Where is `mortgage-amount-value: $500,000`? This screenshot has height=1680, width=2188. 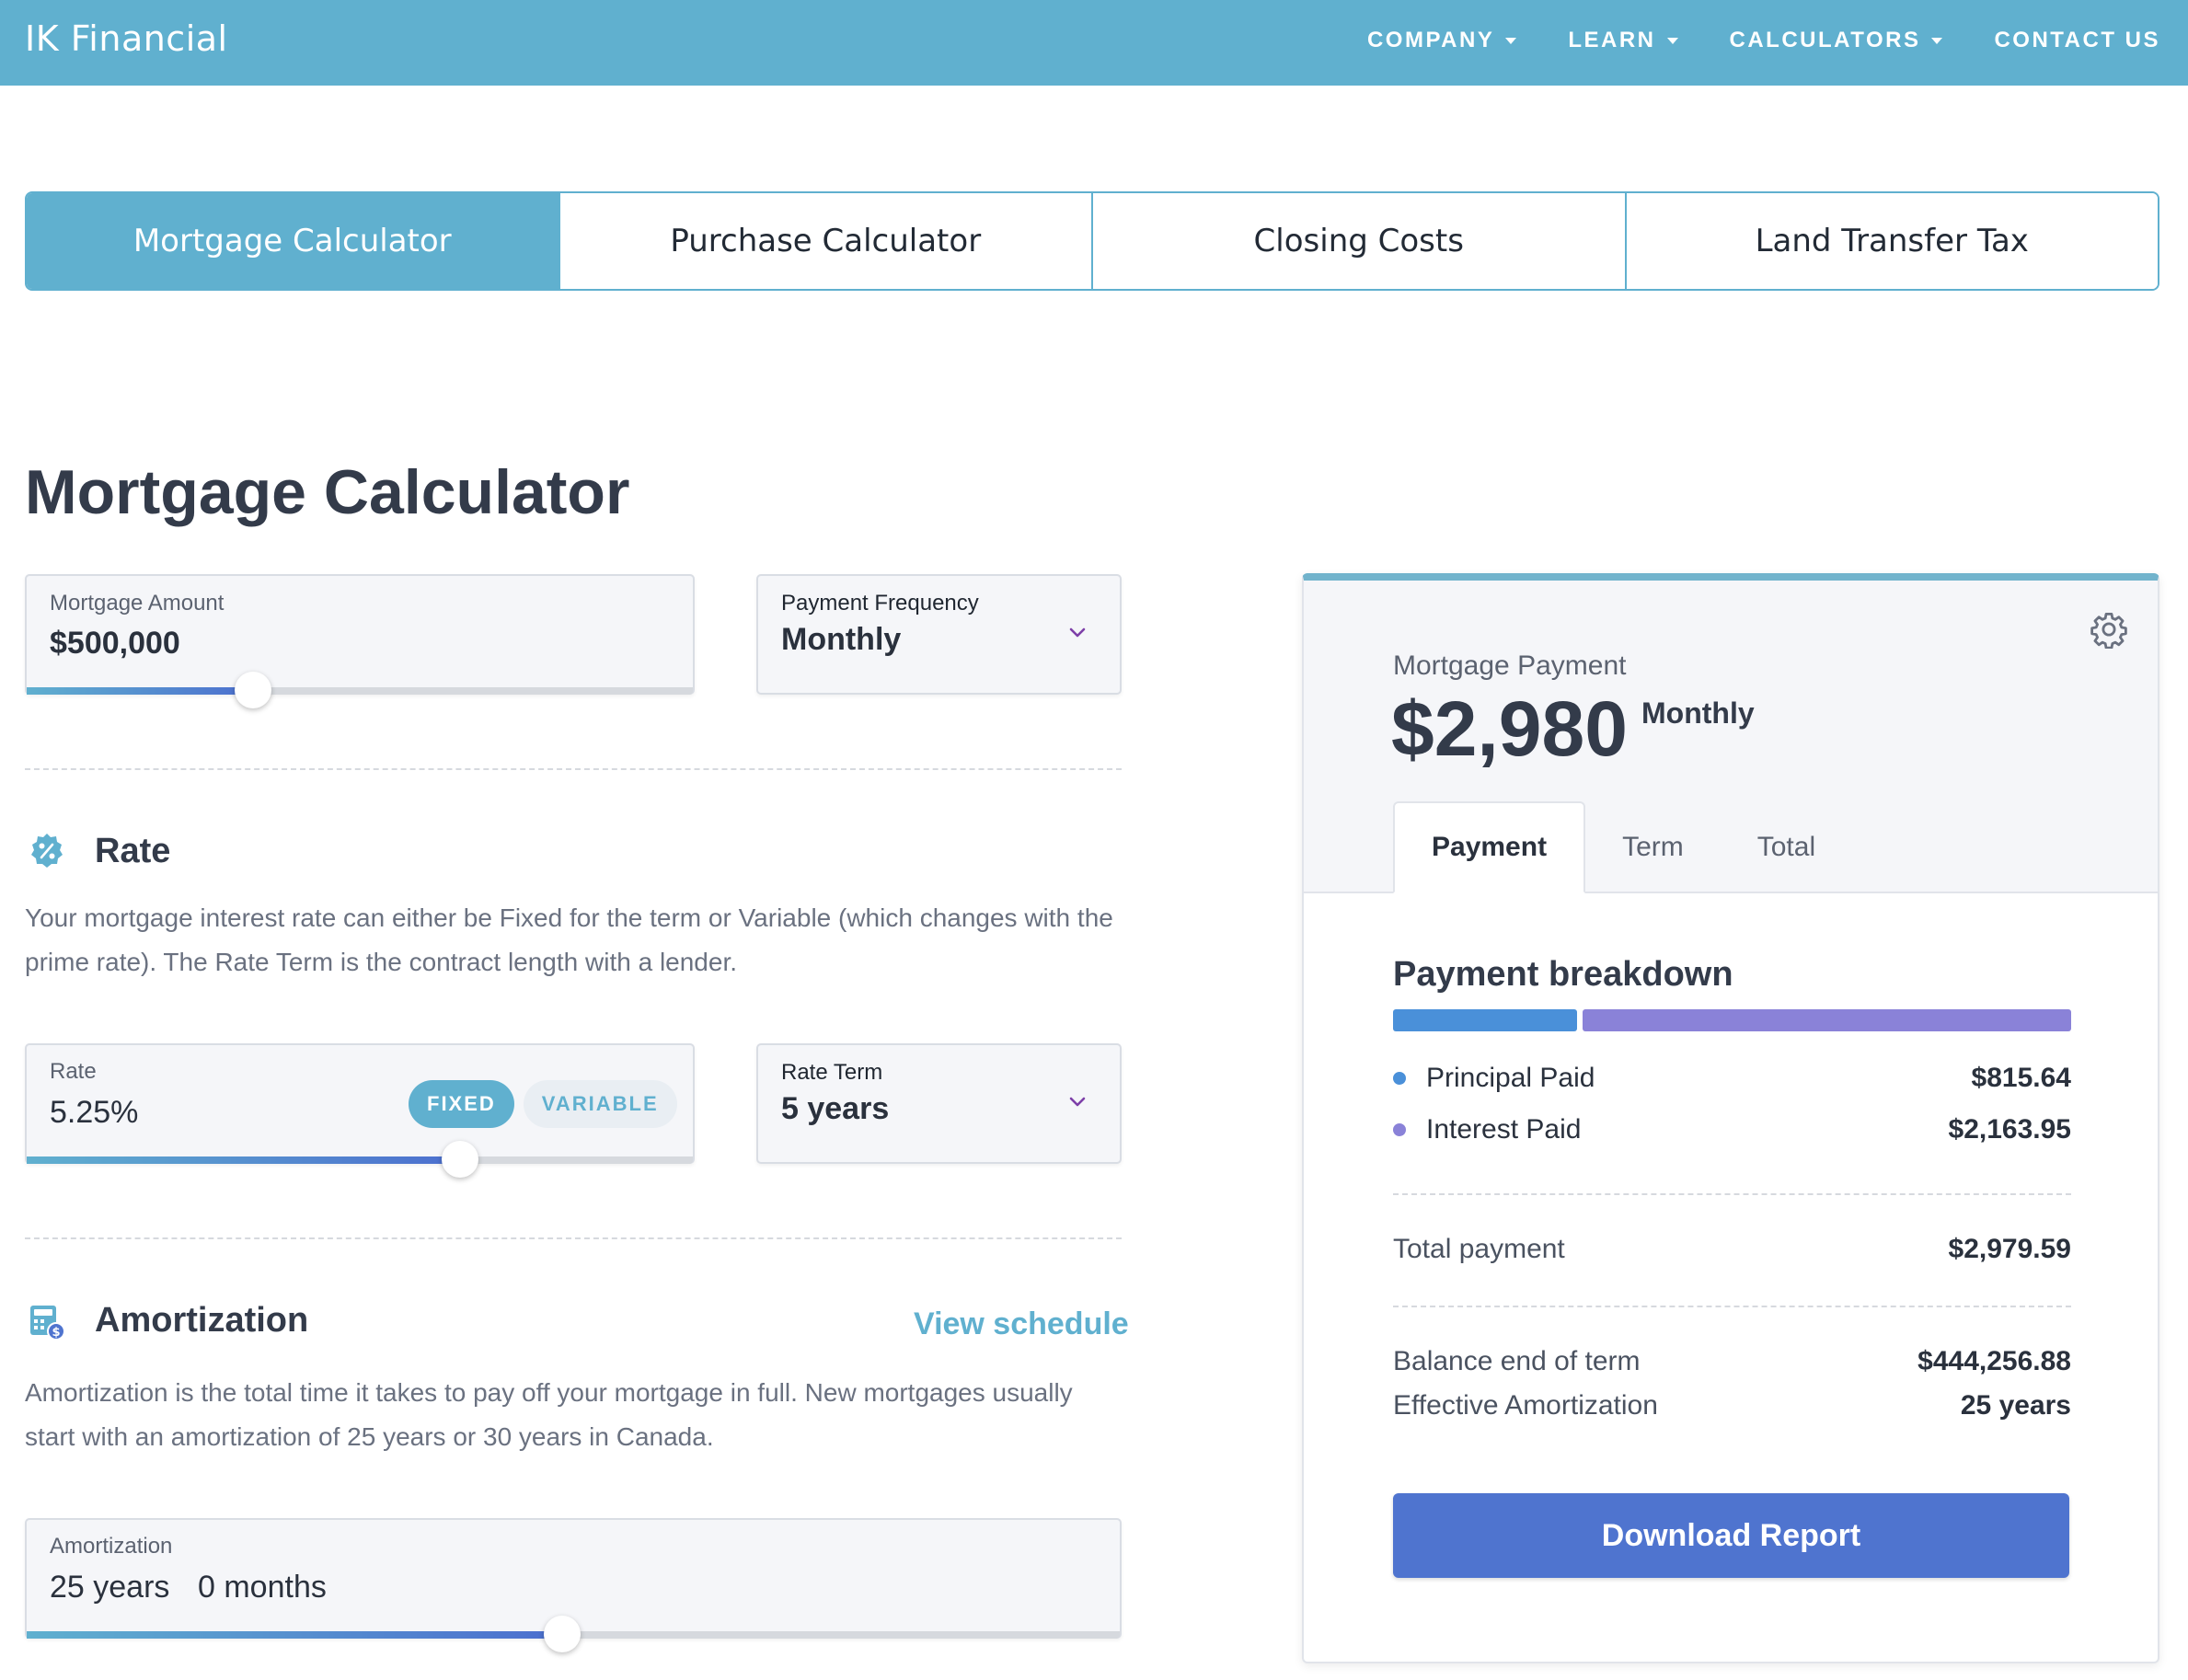
mortgage-amount-value: $500,000 is located at coordinates (115, 643).